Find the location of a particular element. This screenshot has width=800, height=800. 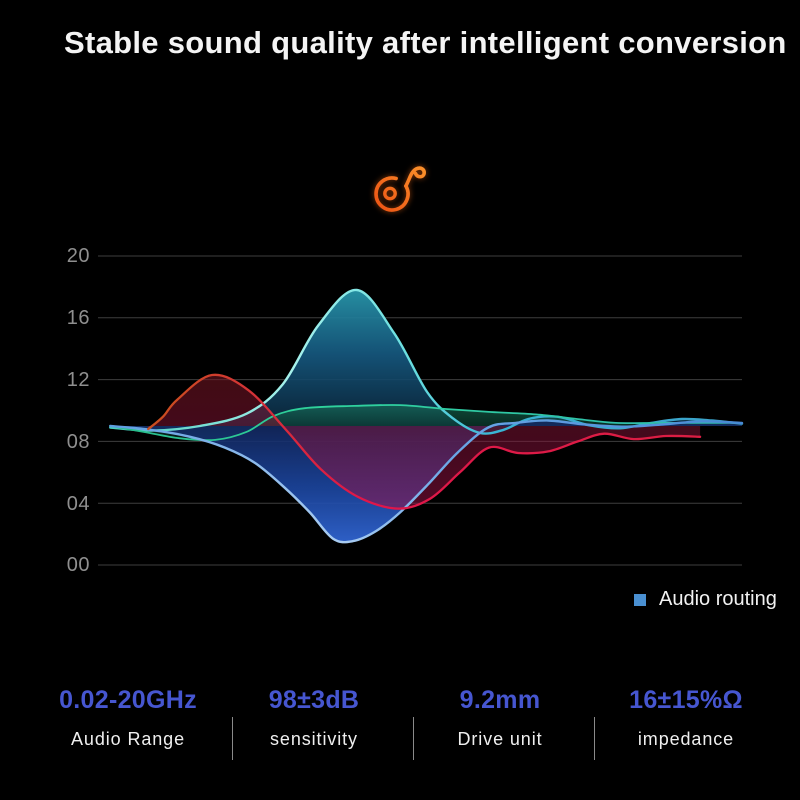

y-axis-tick-label: 00 is located at coordinates (78, 565).